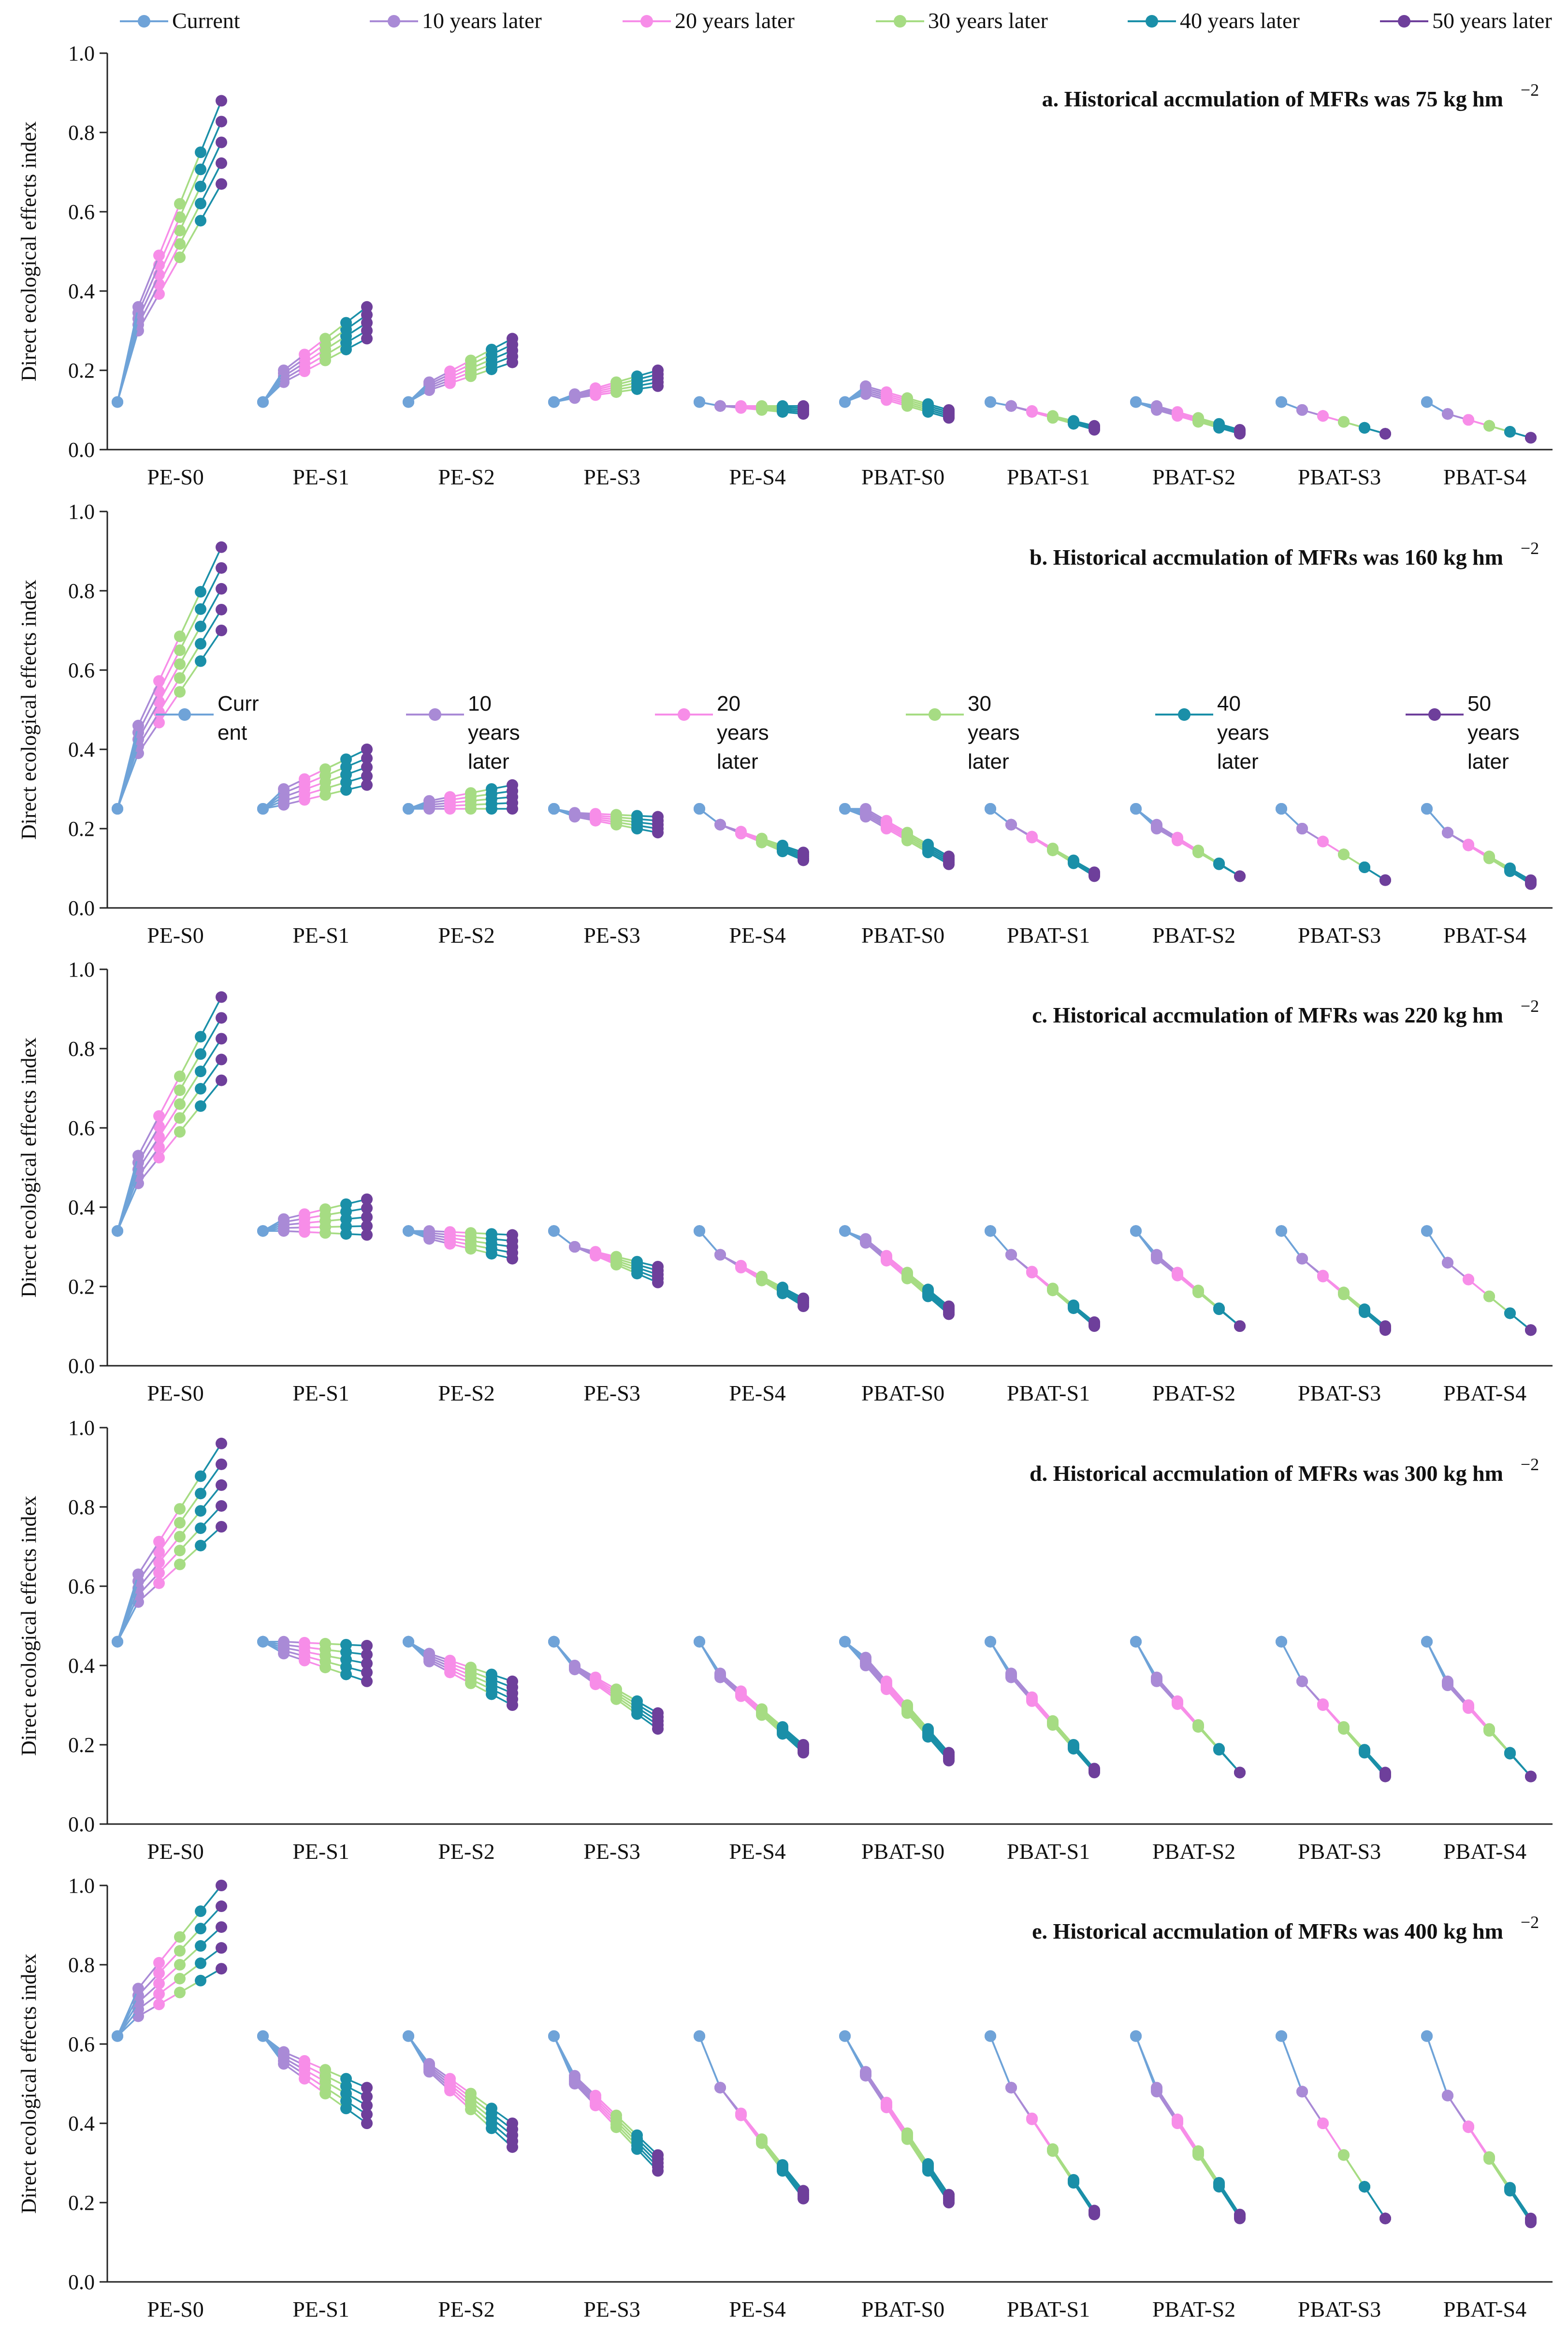 The image size is (1568, 2337). What do you see at coordinates (81, 450) in the screenshot?
I see `y-tick-label: 0.0` at bounding box center [81, 450].